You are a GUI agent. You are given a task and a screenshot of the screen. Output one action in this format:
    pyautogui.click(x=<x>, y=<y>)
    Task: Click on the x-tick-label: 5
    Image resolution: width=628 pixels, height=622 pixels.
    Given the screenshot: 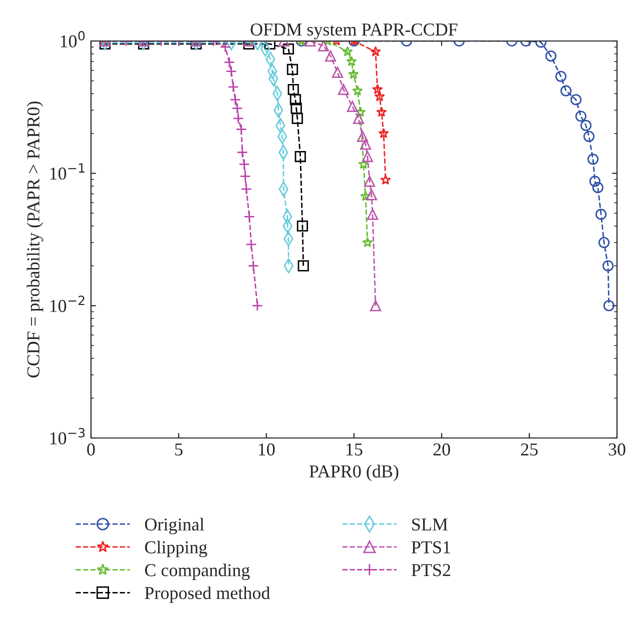 What is the action you would take?
    pyautogui.click(x=178, y=450)
    